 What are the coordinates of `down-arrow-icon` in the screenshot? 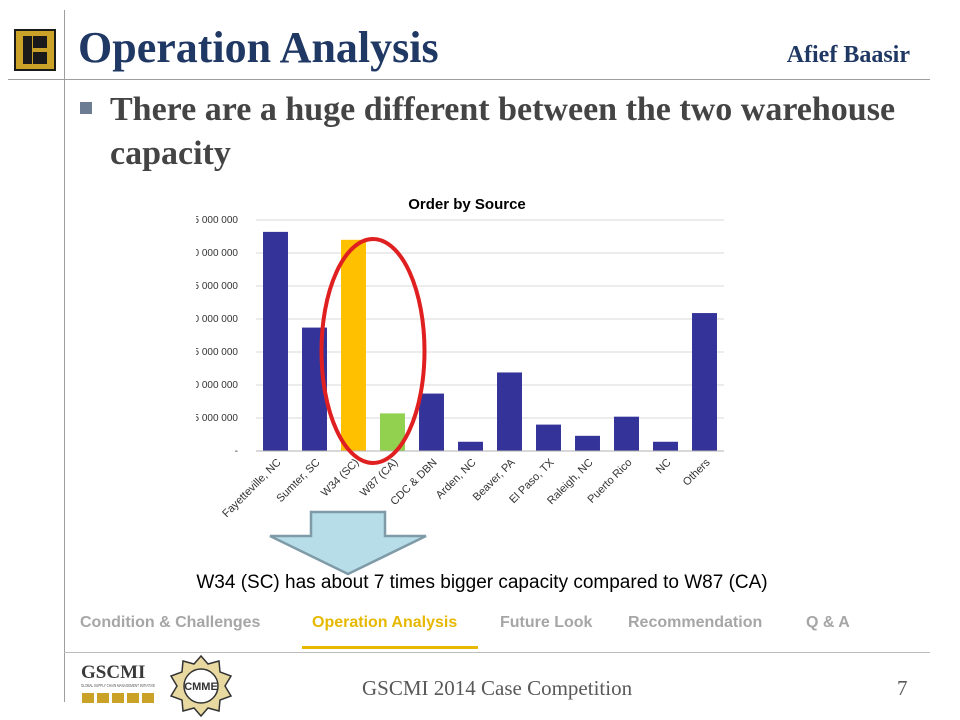 It's located at (348, 543).